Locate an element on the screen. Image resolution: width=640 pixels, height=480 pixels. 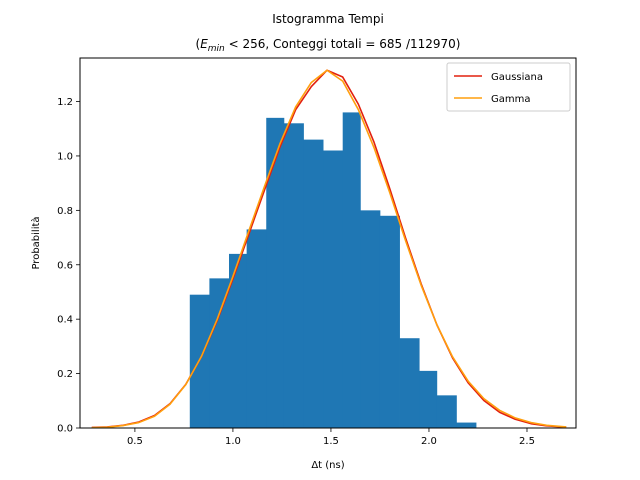
y-tick-label: 1.2 is located at coordinates (65, 102).